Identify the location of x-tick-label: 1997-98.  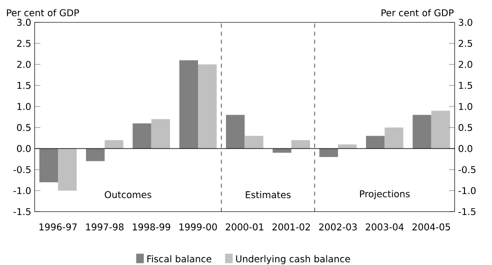
(105, 226).